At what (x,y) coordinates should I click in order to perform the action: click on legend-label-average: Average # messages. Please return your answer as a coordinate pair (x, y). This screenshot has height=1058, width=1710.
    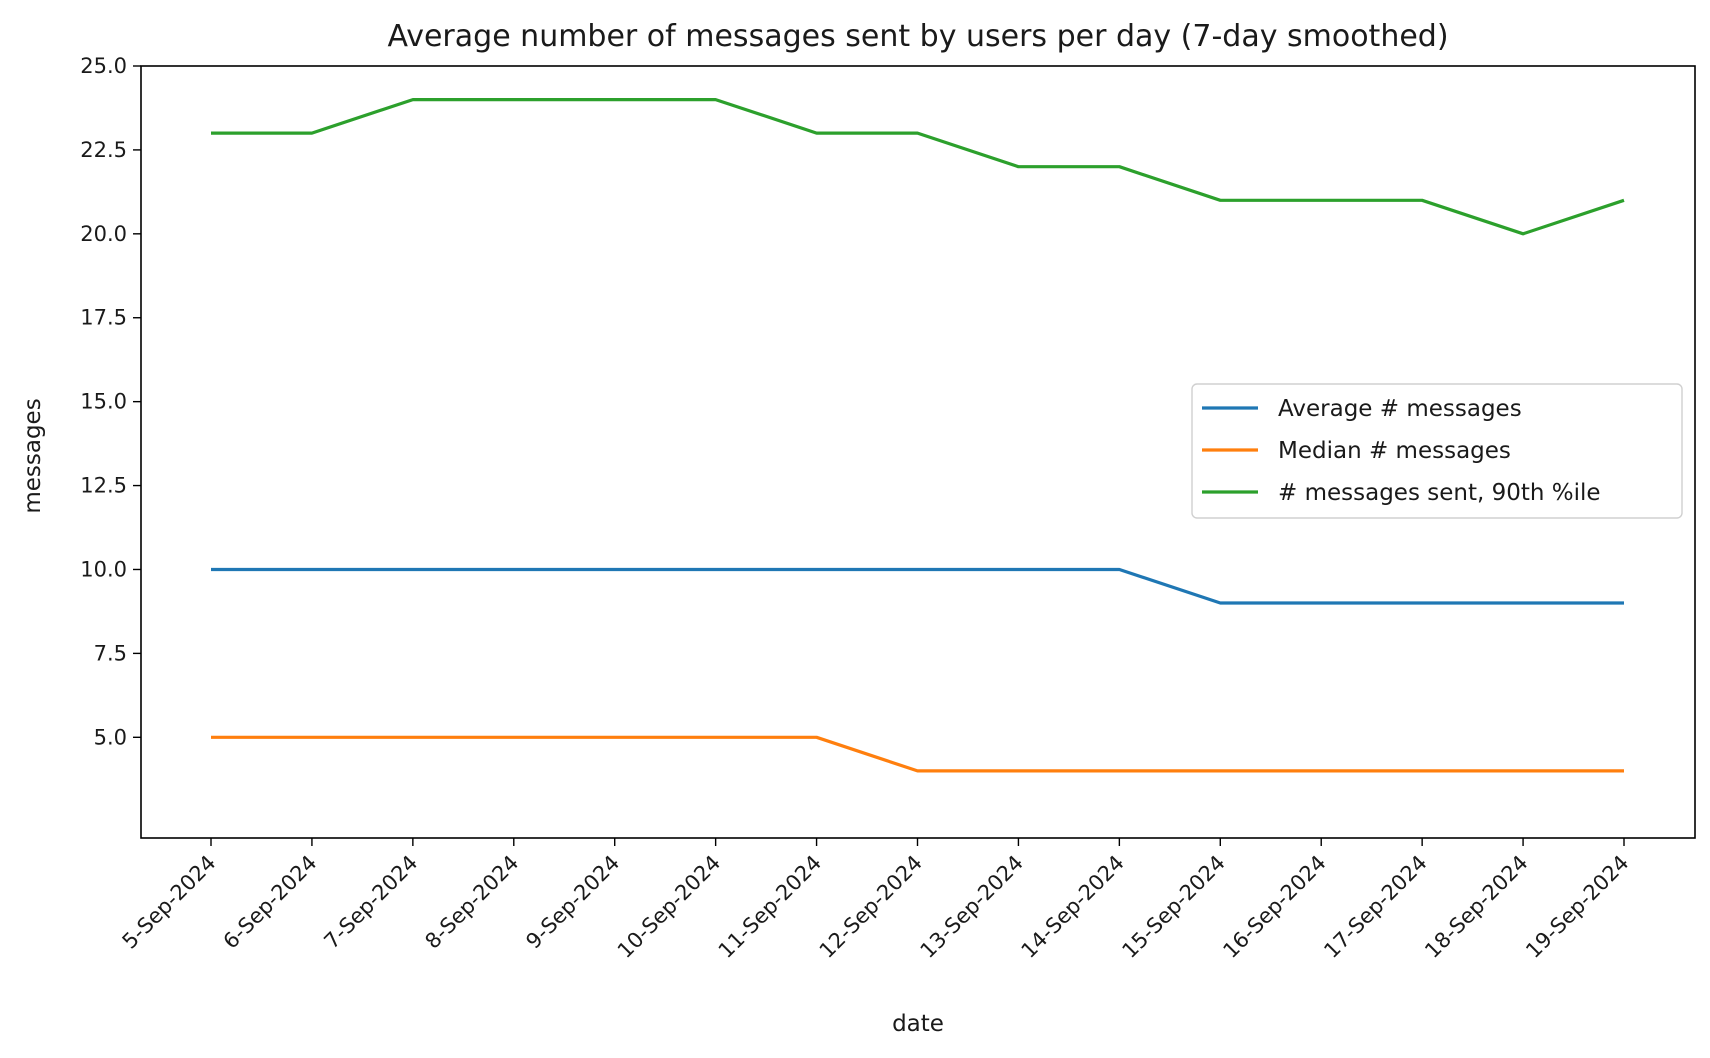
    Looking at the image, I should click on (1400, 409).